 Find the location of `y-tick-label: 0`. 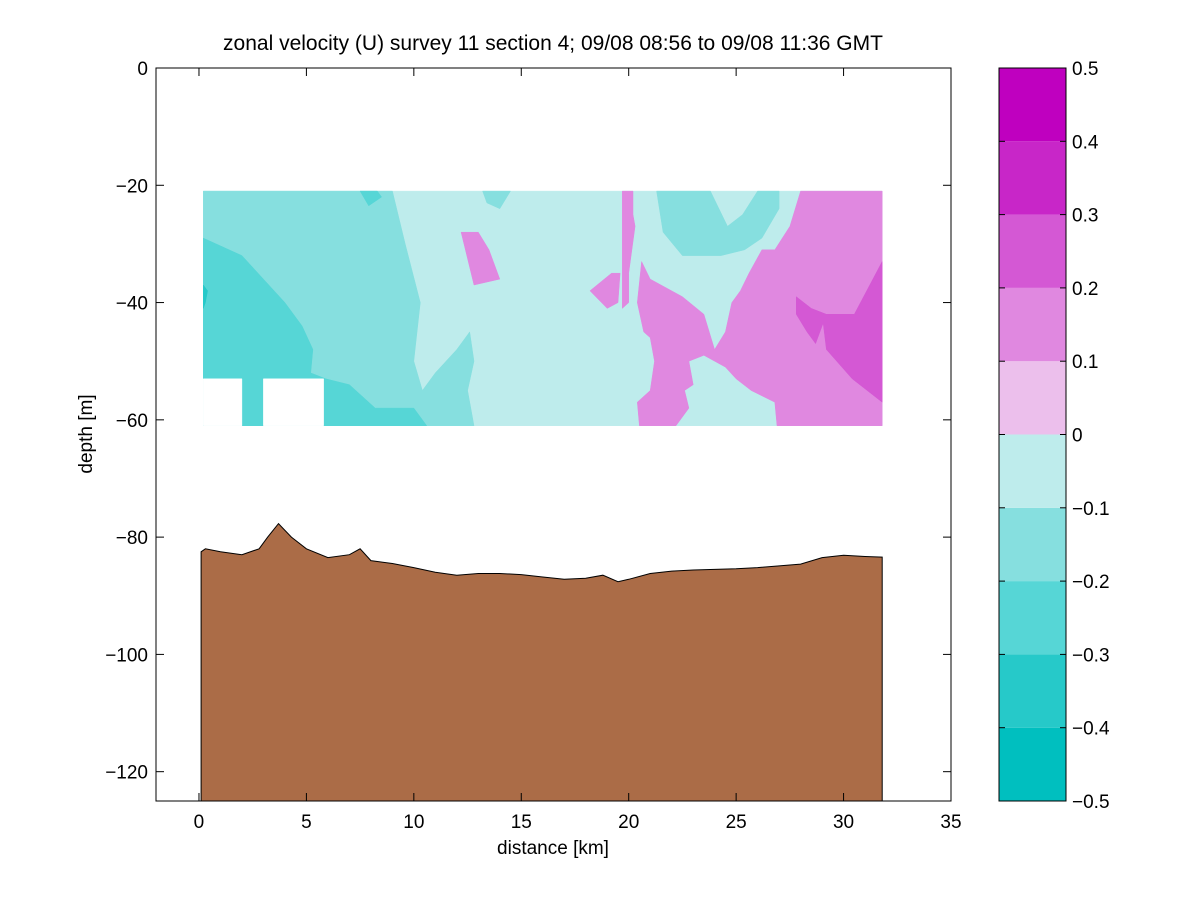

y-tick-label: 0 is located at coordinates (142, 69).